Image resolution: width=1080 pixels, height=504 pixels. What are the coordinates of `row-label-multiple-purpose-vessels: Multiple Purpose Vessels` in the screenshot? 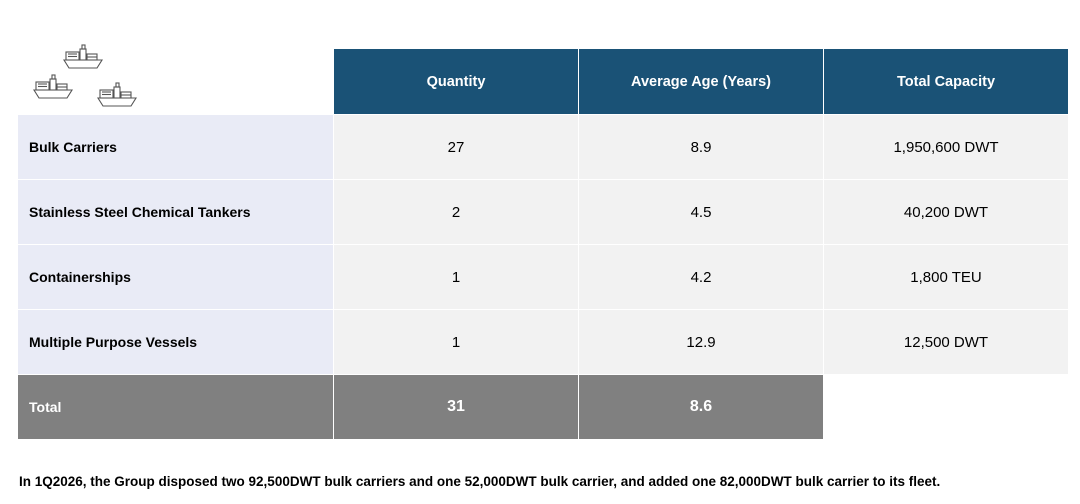 It's located at (175, 342).